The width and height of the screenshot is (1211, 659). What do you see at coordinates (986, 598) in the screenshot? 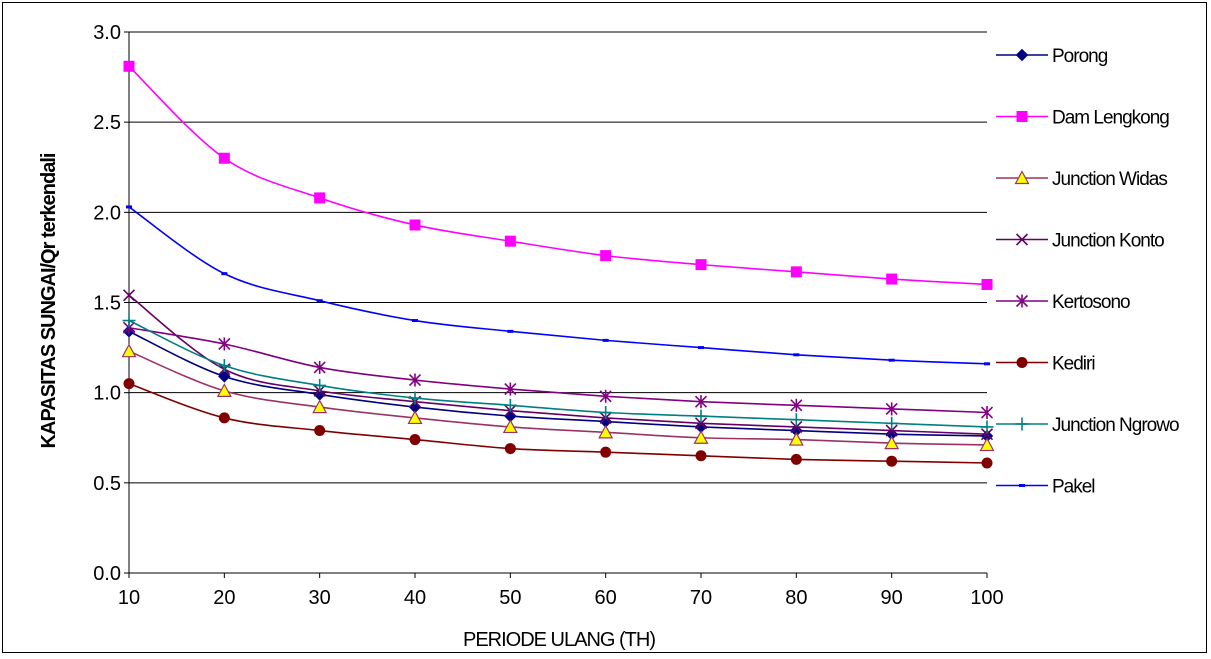
I see `x-tick-label: 100` at bounding box center [986, 598].